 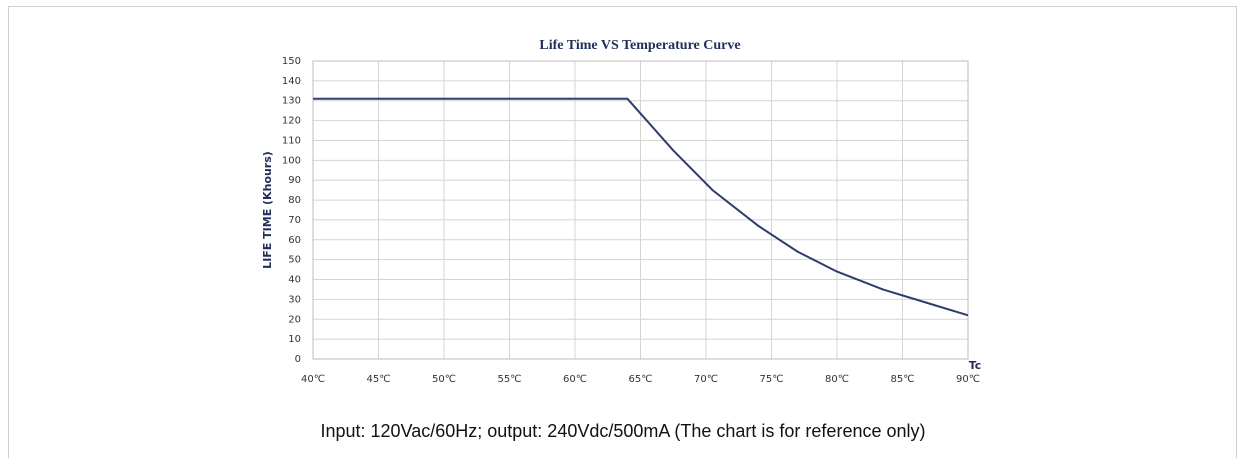 I want to click on y-tick-label: 130, so click(x=291, y=101).